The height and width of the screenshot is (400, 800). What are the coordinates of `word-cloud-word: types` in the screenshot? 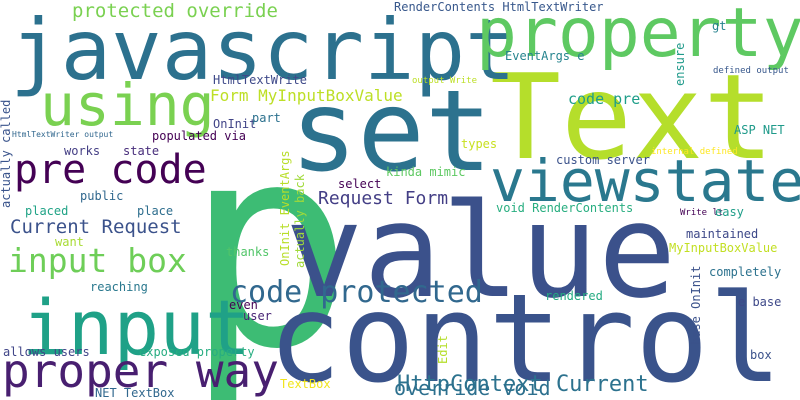 It's located at (479, 144).